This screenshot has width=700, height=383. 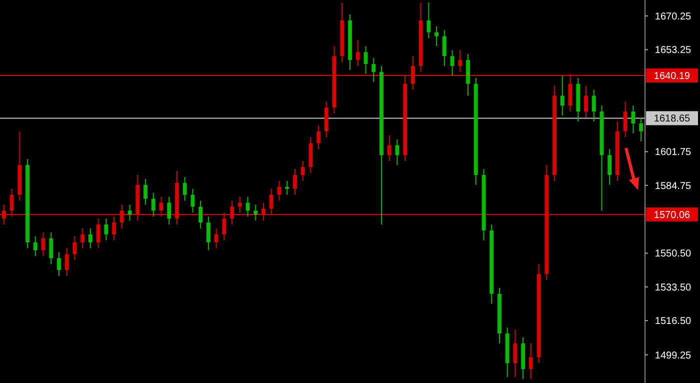 What do you see at coordinates (673, 152) in the screenshot?
I see `y-tick-label: 1601.75` at bounding box center [673, 152].